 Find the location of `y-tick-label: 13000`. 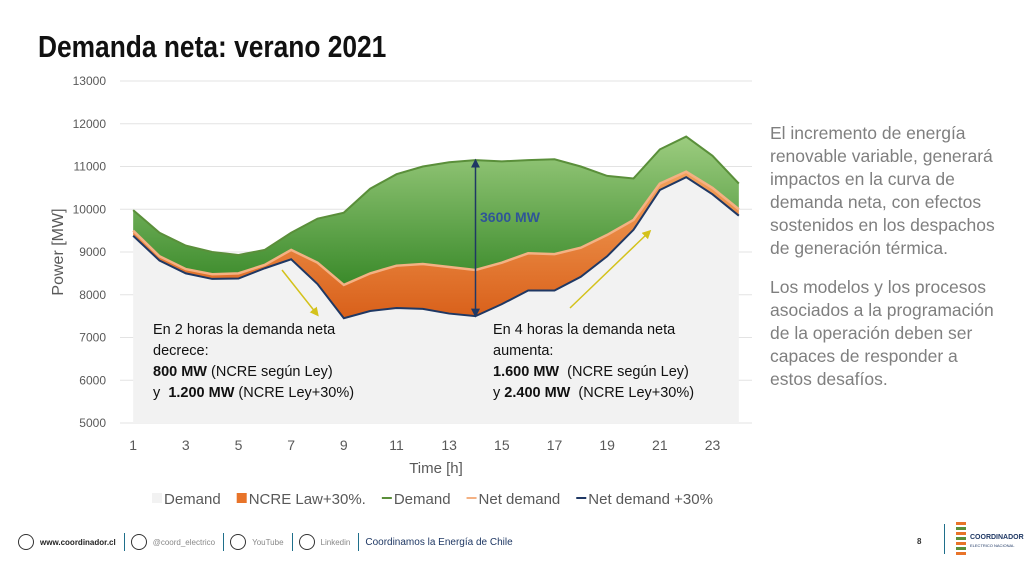

y-tick-label: 13000 is located at coordinates (90, 81).